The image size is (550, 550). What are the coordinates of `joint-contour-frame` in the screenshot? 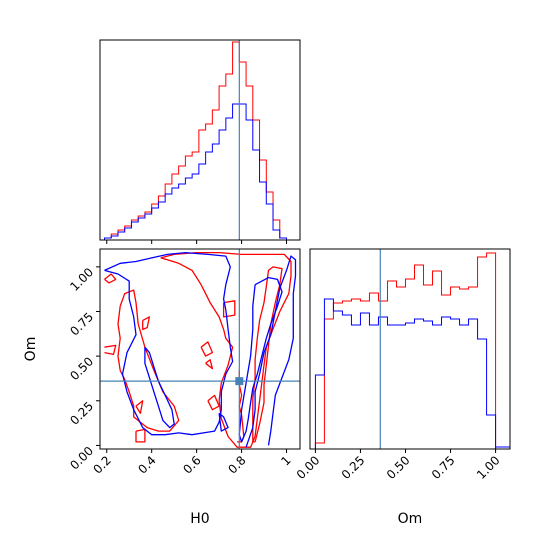 It's located at (200, 349).